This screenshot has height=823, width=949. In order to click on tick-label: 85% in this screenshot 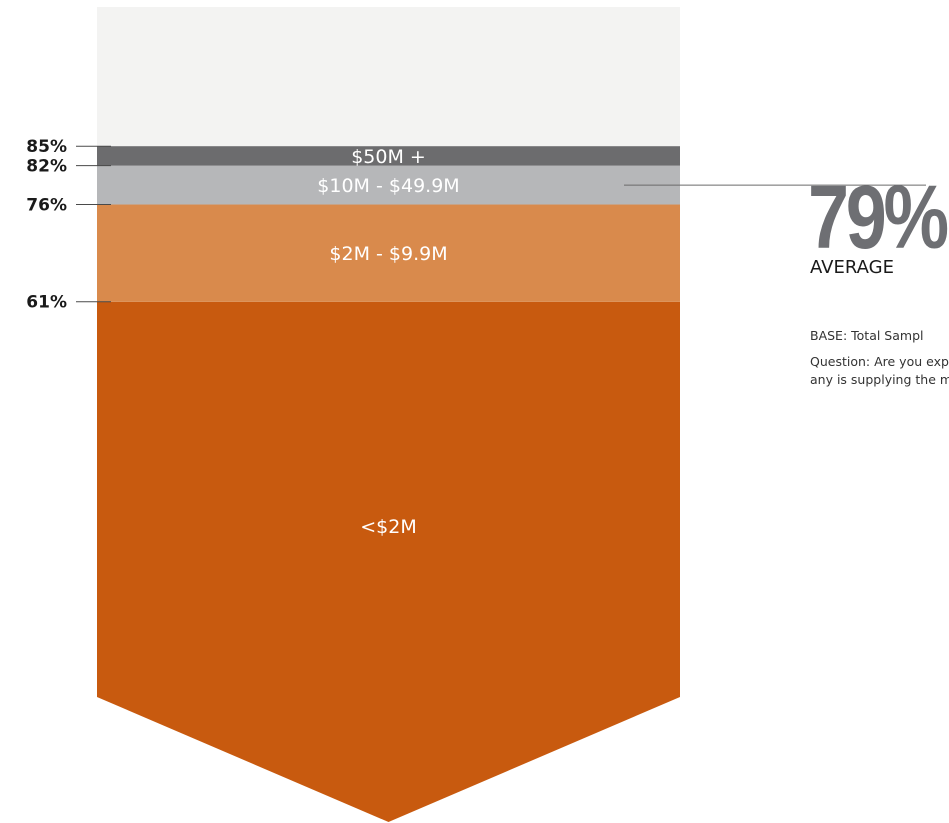, I will do `click(46, 147)`.